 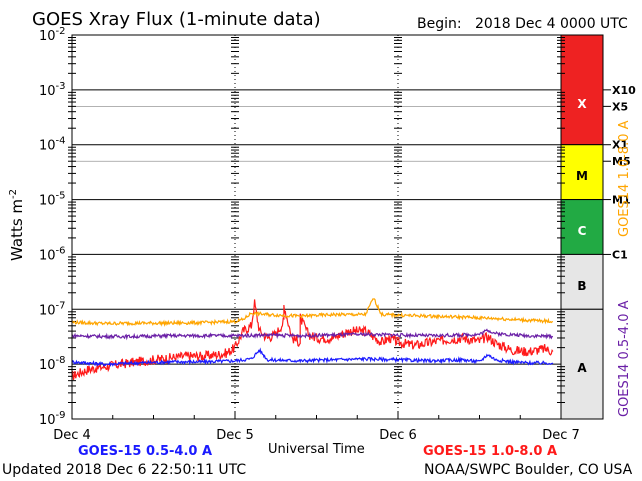 What do you see at coordinates (490, 451) in the screenshot?
I see `legend-goes15-long: GOES-15 1.0-8.0 A` at bounding box center [490, 451].